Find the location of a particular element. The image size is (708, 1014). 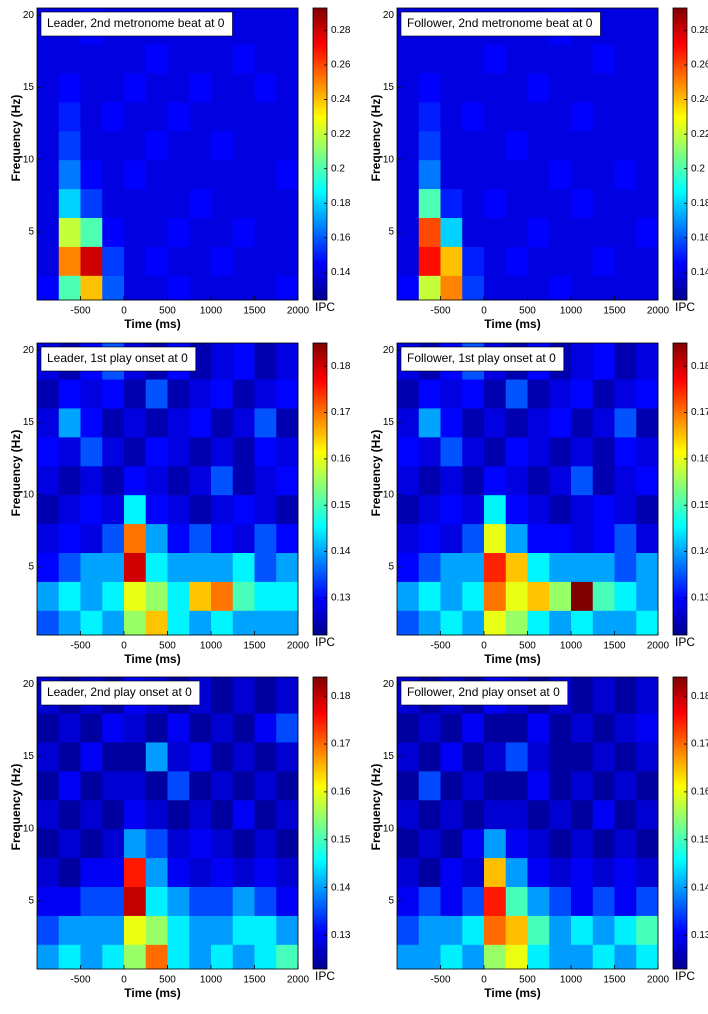

title-box is located at coordinates (120, 693).